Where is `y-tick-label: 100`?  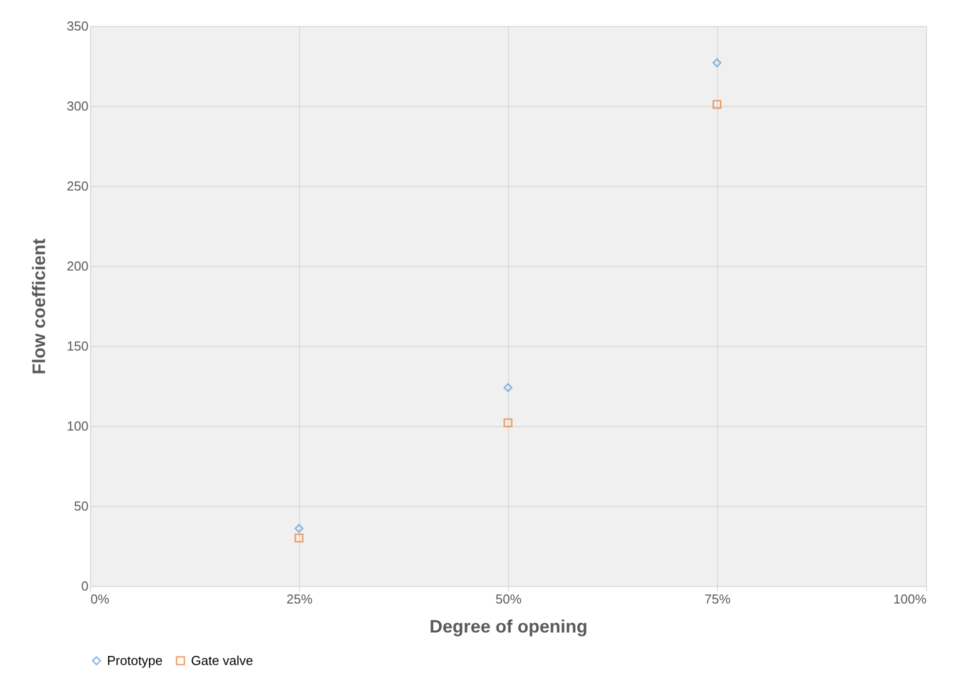 y-tick-label: 100 is located at coordinates (77, 426).